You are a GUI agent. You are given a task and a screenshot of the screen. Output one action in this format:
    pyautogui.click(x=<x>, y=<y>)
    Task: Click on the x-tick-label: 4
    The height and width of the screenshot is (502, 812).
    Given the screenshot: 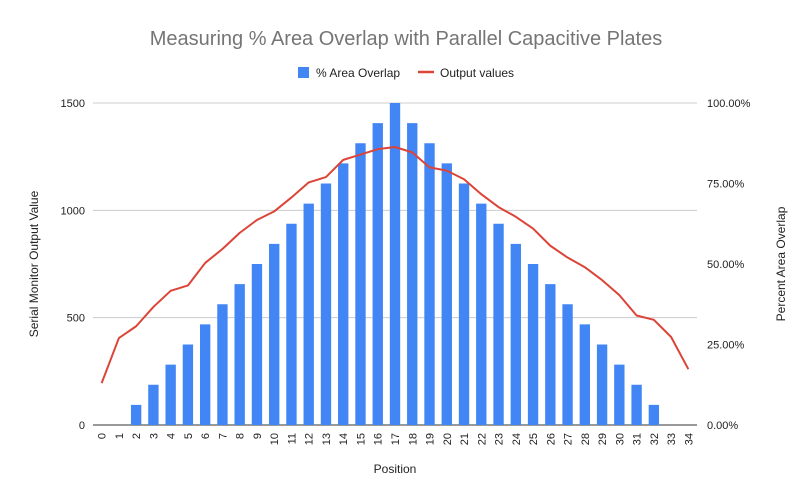 What is the action you would take?
    pyautogui.click(x=172, y=436)
    